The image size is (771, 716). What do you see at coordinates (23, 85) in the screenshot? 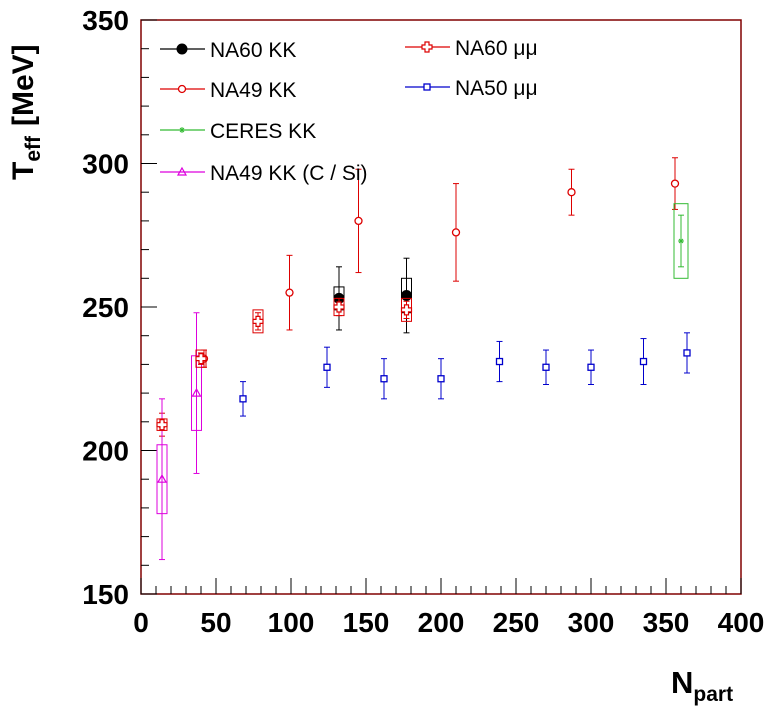
I see `y-axis-title-unit: [MeV]` at bounding box center [23, 85].